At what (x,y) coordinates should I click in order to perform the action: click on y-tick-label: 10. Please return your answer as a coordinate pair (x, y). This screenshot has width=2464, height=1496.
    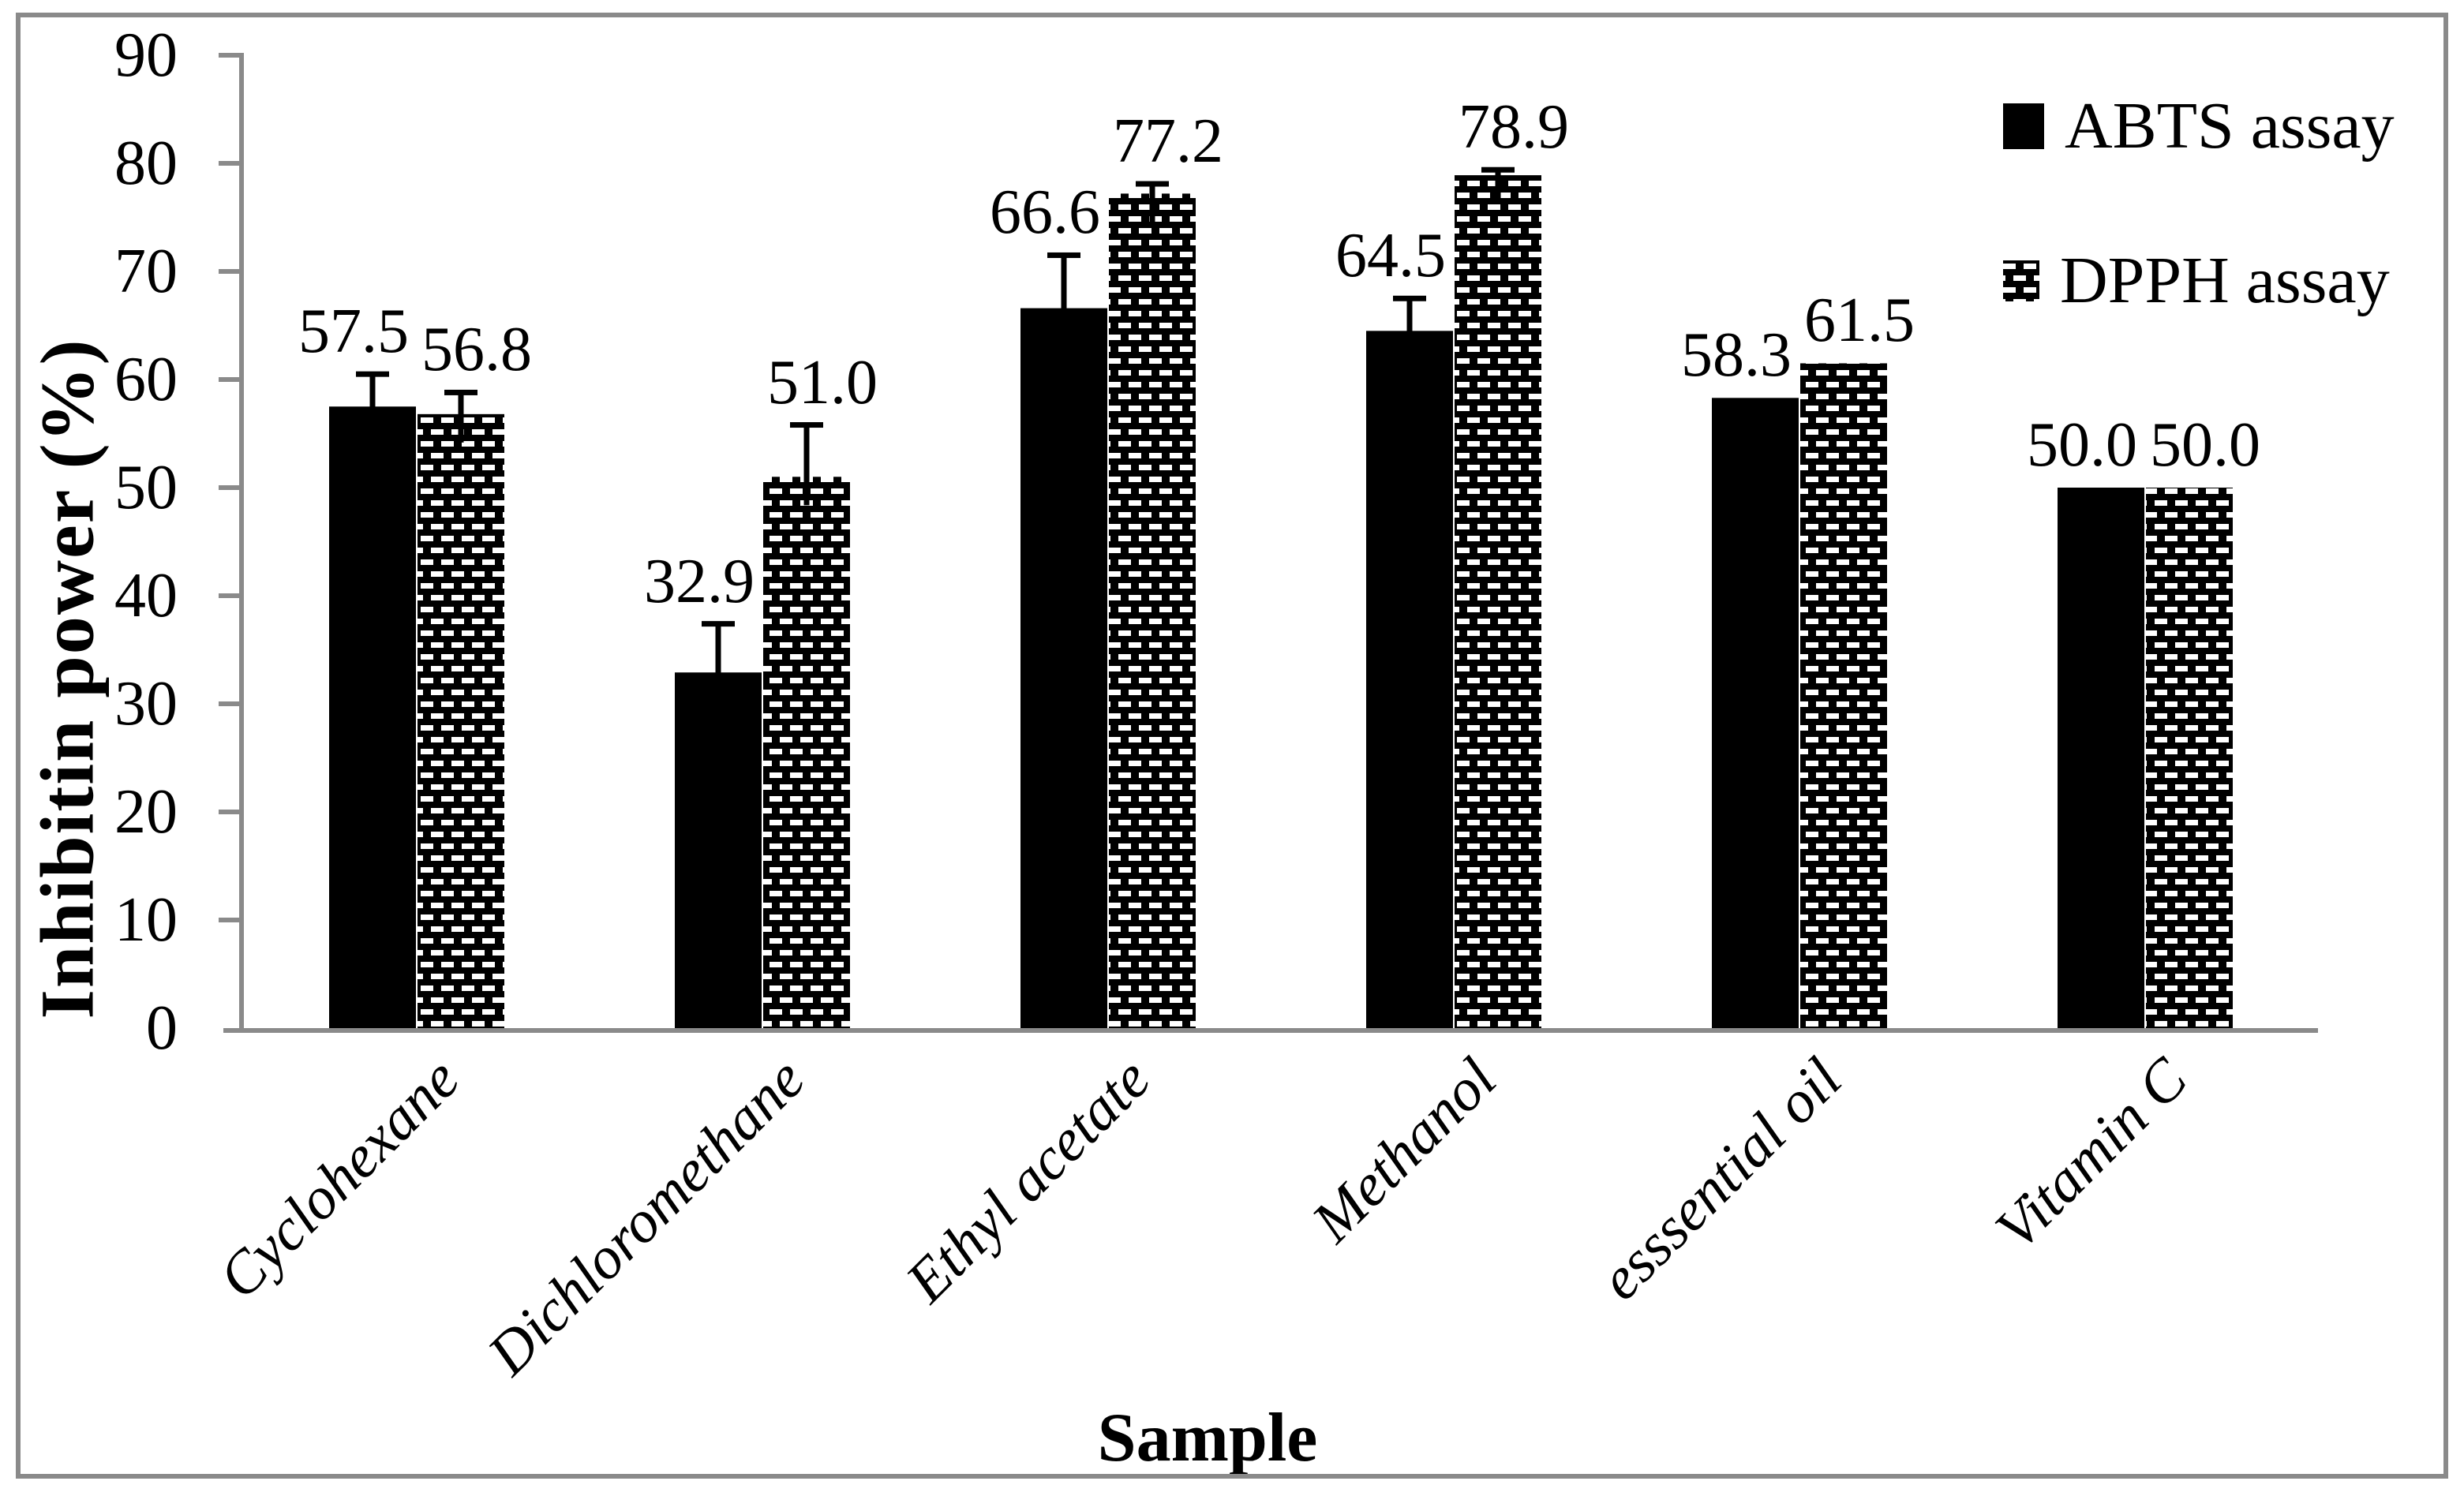
    Looking at the image, I should click on (146, 920).